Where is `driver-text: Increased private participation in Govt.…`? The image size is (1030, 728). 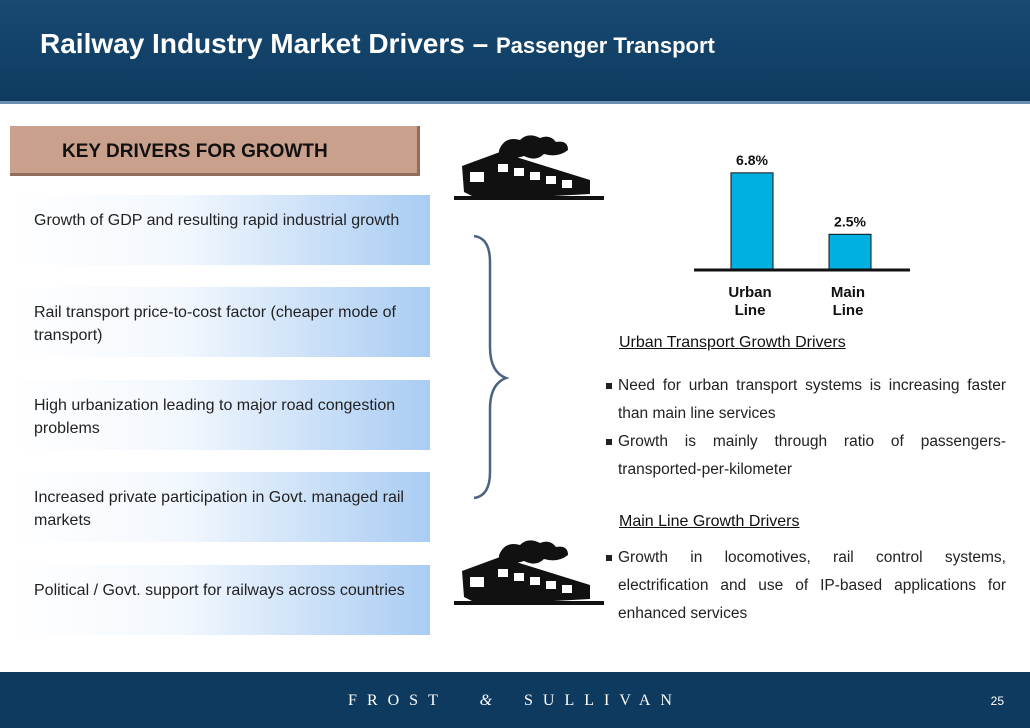
driver-text: Increased private participation in Govt.… is located at coordinates (219, 509).